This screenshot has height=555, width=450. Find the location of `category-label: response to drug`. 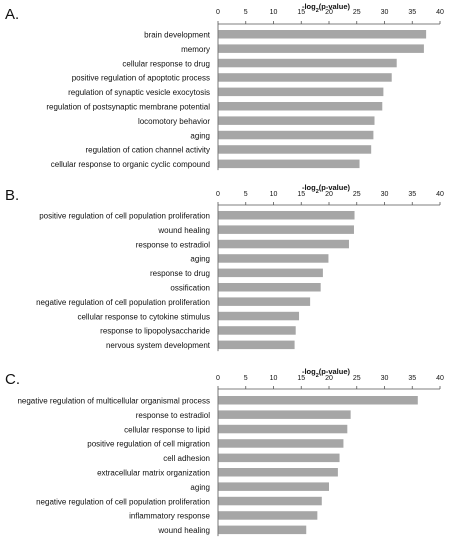

category-label: response to drug is located at coordinates (180, 273).